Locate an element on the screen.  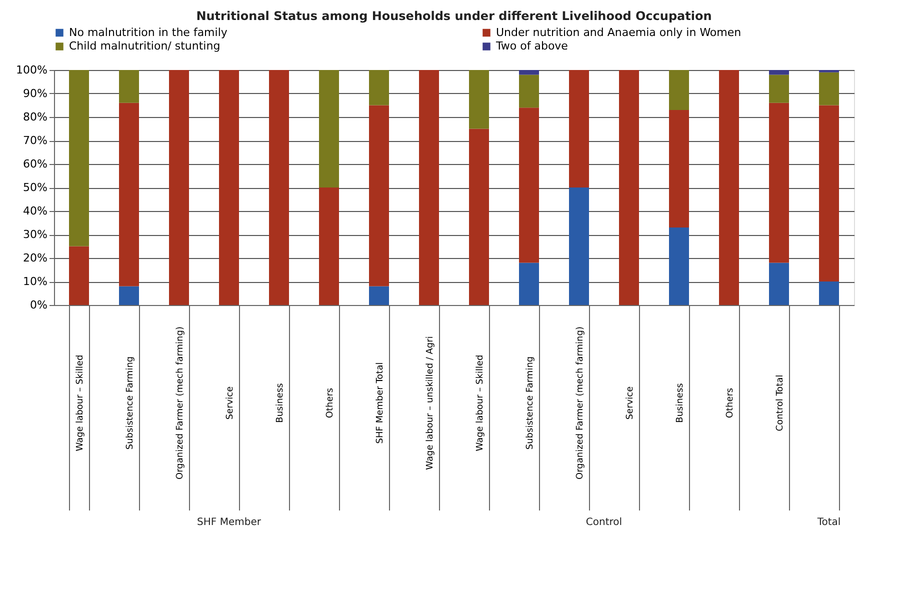
y-tick-label: 40% is located at coordinates (35, 211).